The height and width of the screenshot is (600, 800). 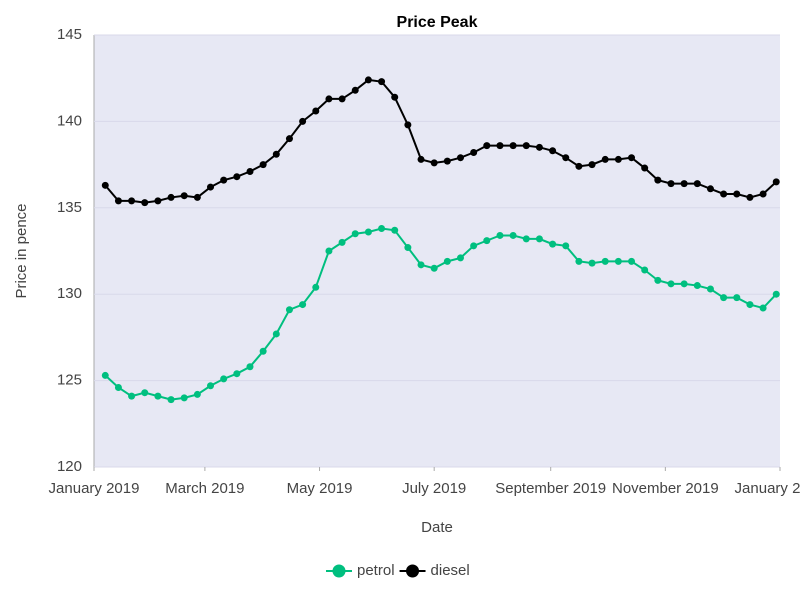 What do you see at coordinates (376, 570) in the screenshot?
I see `legend-label: petrol` at bounding box center [376, 570].